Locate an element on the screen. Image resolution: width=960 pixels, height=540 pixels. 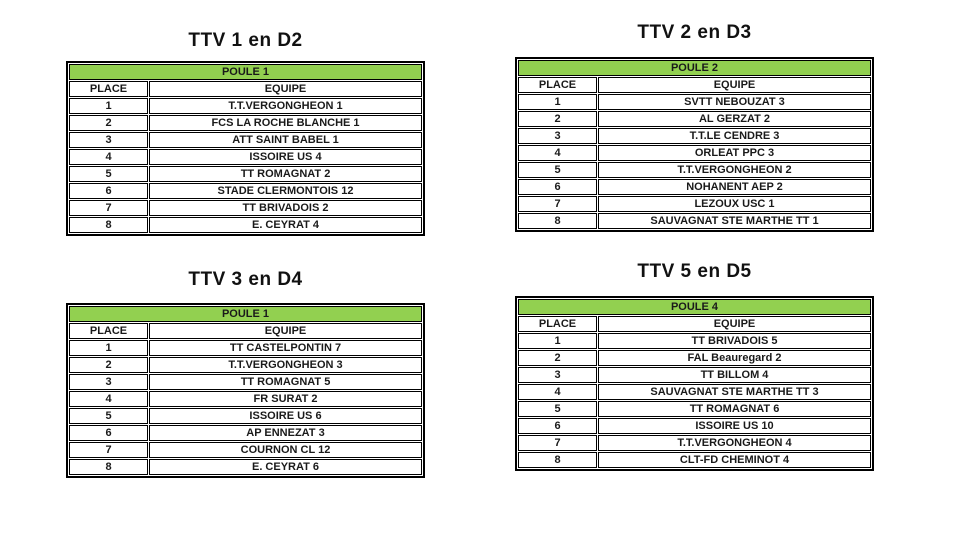
table-row: 7 TT BRIVADOIS 2 is located at coordinates (245, 208).